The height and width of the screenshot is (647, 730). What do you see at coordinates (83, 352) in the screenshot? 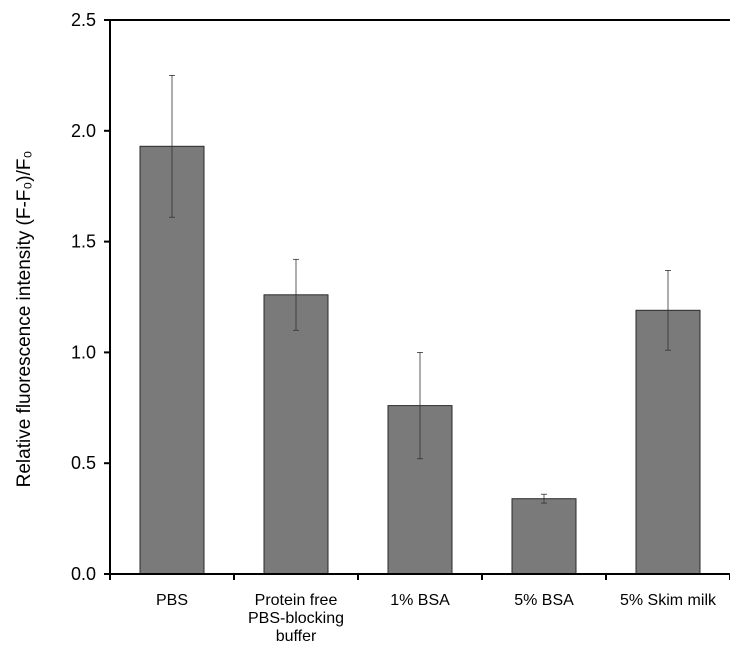
I see `y-tick-label: 1.0` at bounding box center [83, 352].